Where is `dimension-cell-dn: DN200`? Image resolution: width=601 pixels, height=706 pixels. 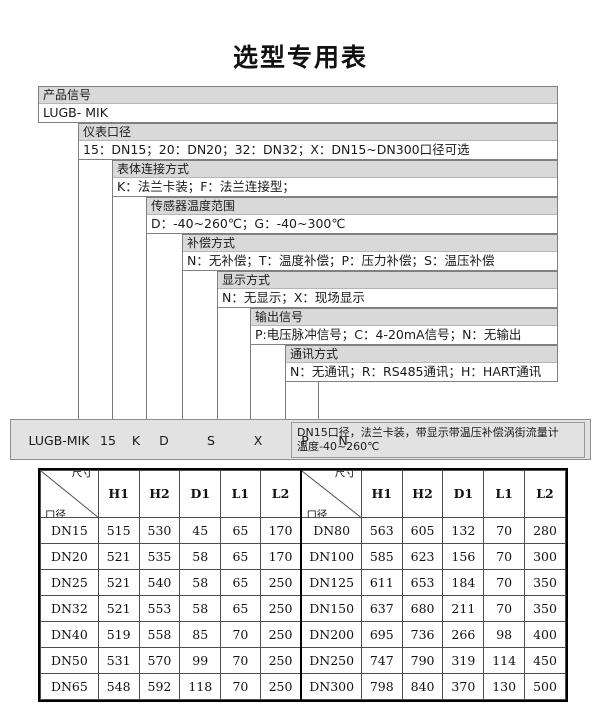
dimension-cell-dn: DN200 is located at coordinates (331, 634).